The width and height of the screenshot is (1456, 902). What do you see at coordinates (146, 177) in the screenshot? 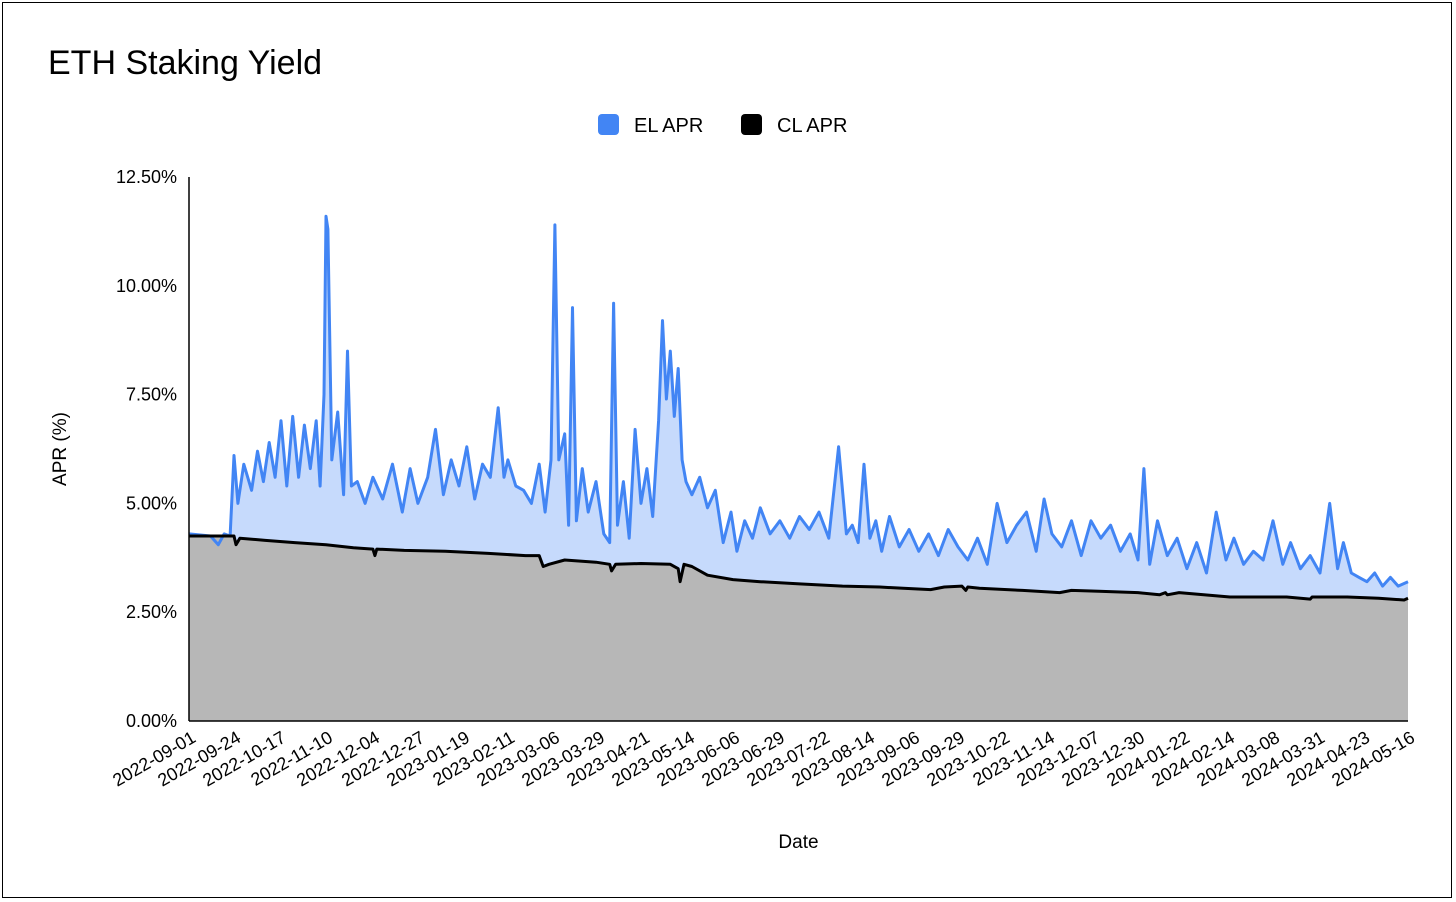
I see `y-tick-label: 12.50%` at bounding box center [146, 177].